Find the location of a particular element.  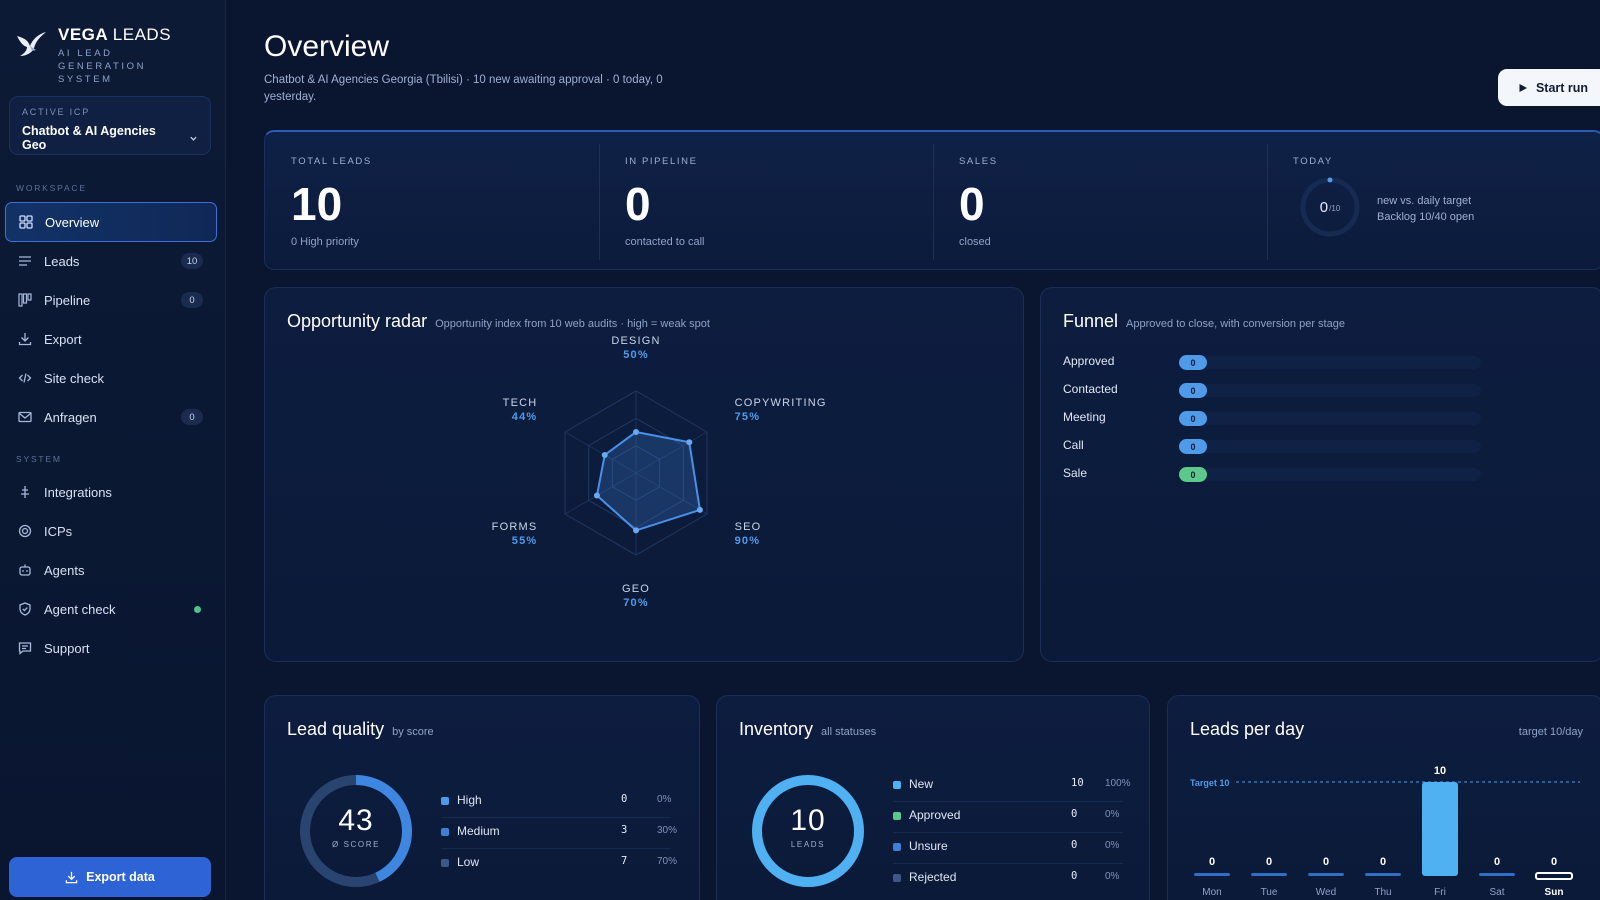

radar-point-tech is located at coordinates (604, 454).